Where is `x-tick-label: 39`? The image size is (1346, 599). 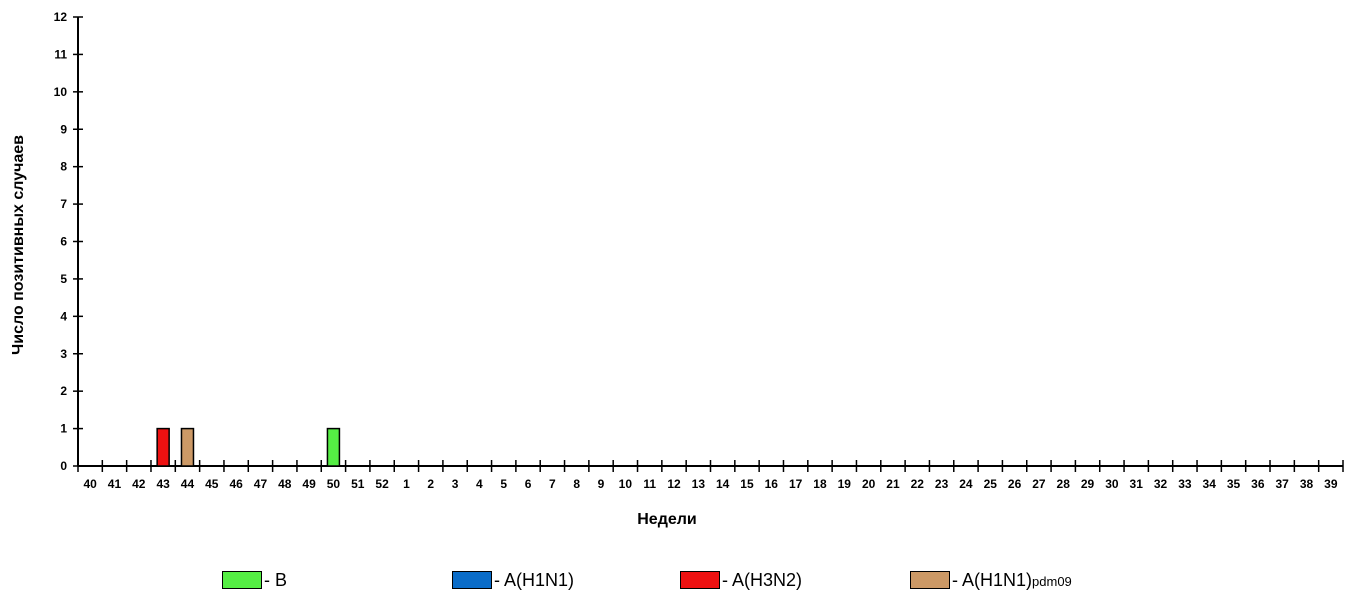
x-tick-label: 39 is located at coordinates (1331, 484).